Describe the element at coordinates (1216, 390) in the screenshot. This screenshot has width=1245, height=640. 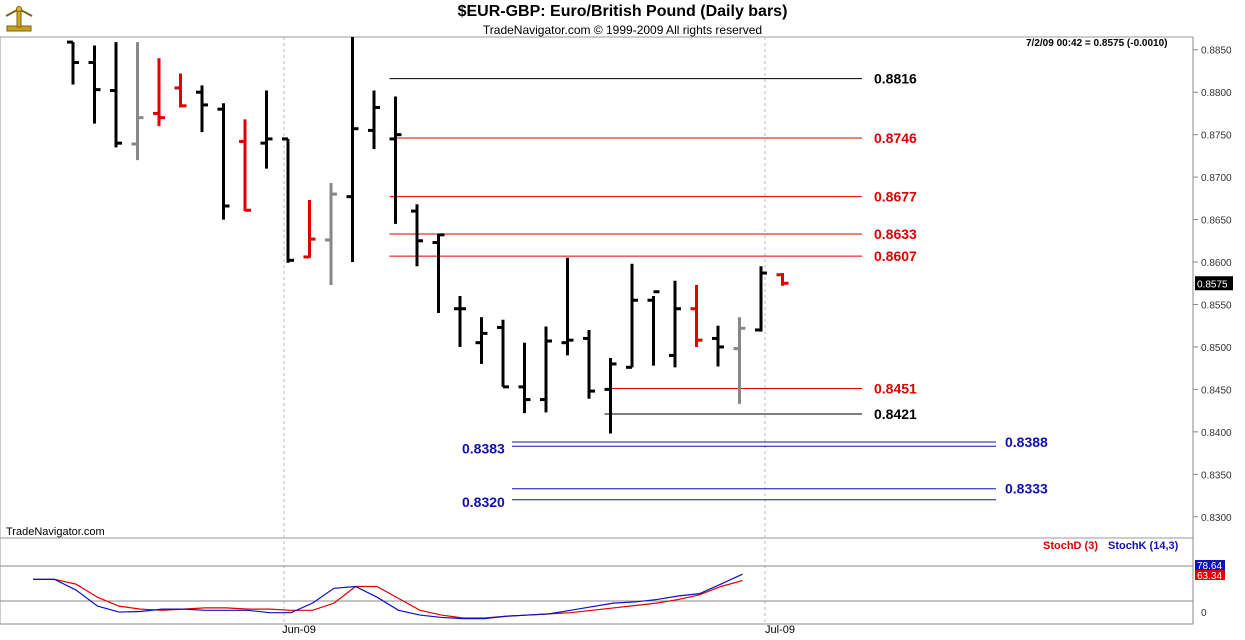
I see `y-tick-label: 0.8450` at that location.